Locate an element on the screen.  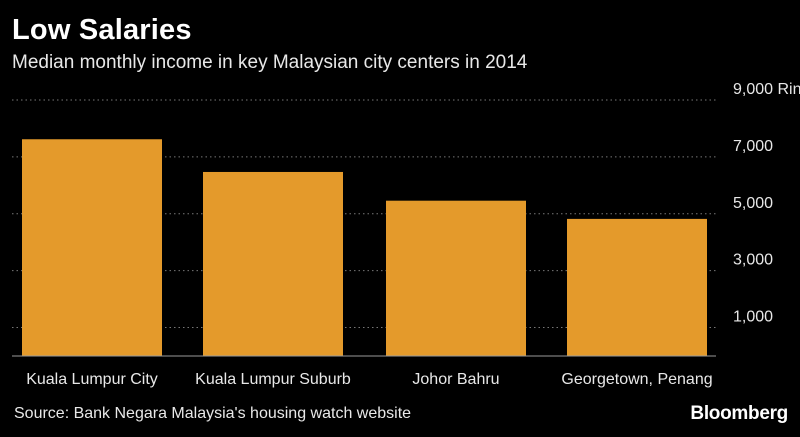
category-label: Kuala Lumpur City is located at coordinates (92, 379).